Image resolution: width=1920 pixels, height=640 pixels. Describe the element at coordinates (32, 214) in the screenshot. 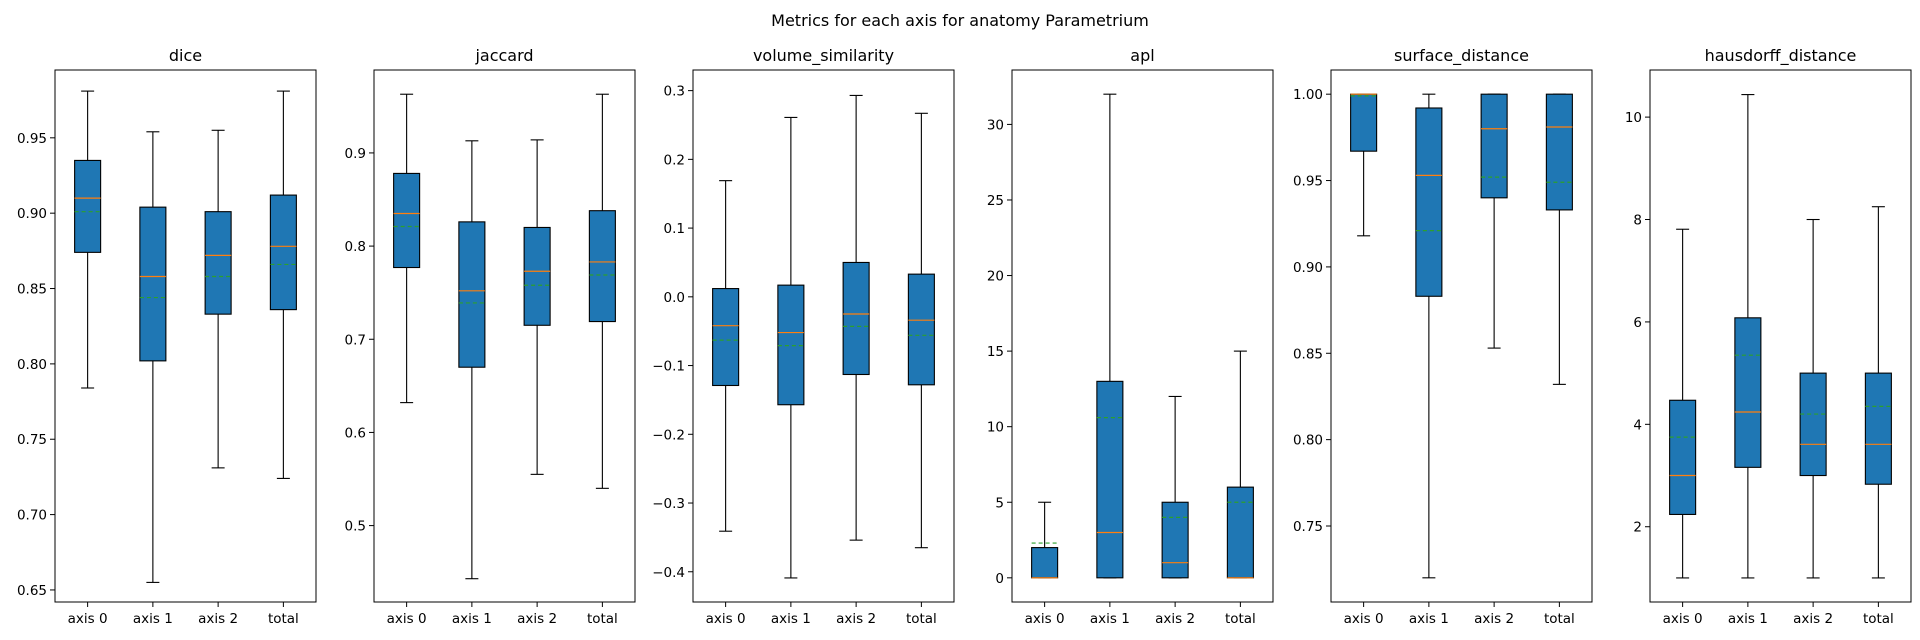

I see `y-tick-label: 0.90` at that location.